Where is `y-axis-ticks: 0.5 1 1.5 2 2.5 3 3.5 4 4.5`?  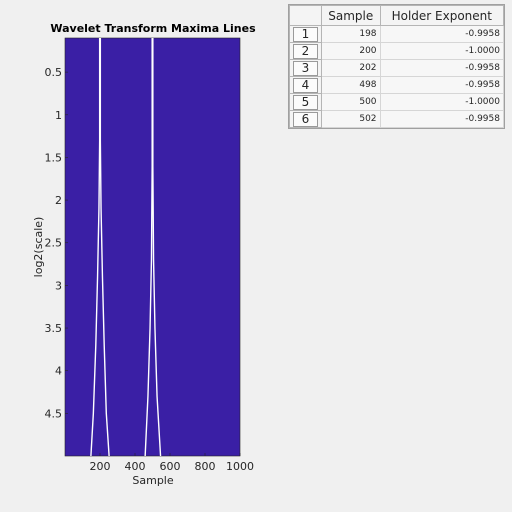 y-axis-ticks: 0.5 1 1.5 2 2.5 3 3.5 4 4.5 is located at coordinates (56, 243).